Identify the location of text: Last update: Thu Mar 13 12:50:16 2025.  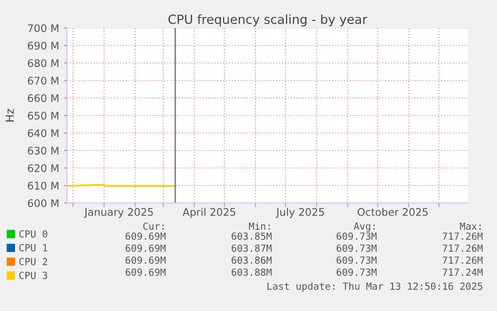
(374, 287).